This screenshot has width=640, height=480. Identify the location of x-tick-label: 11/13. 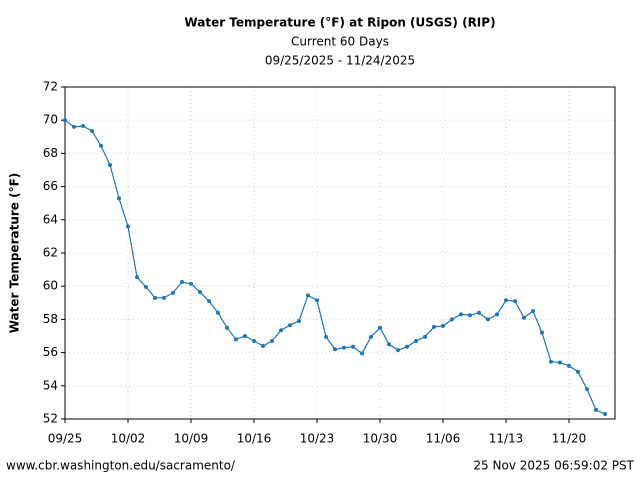
(506, 439).